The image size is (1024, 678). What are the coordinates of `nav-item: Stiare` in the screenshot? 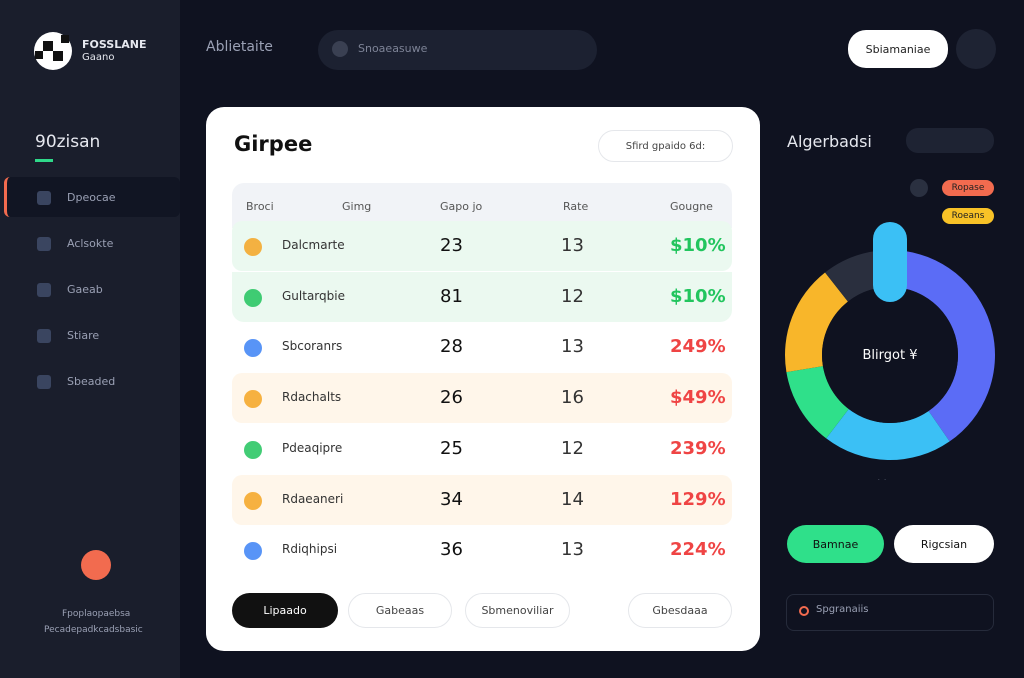 It's located at (83, 335).